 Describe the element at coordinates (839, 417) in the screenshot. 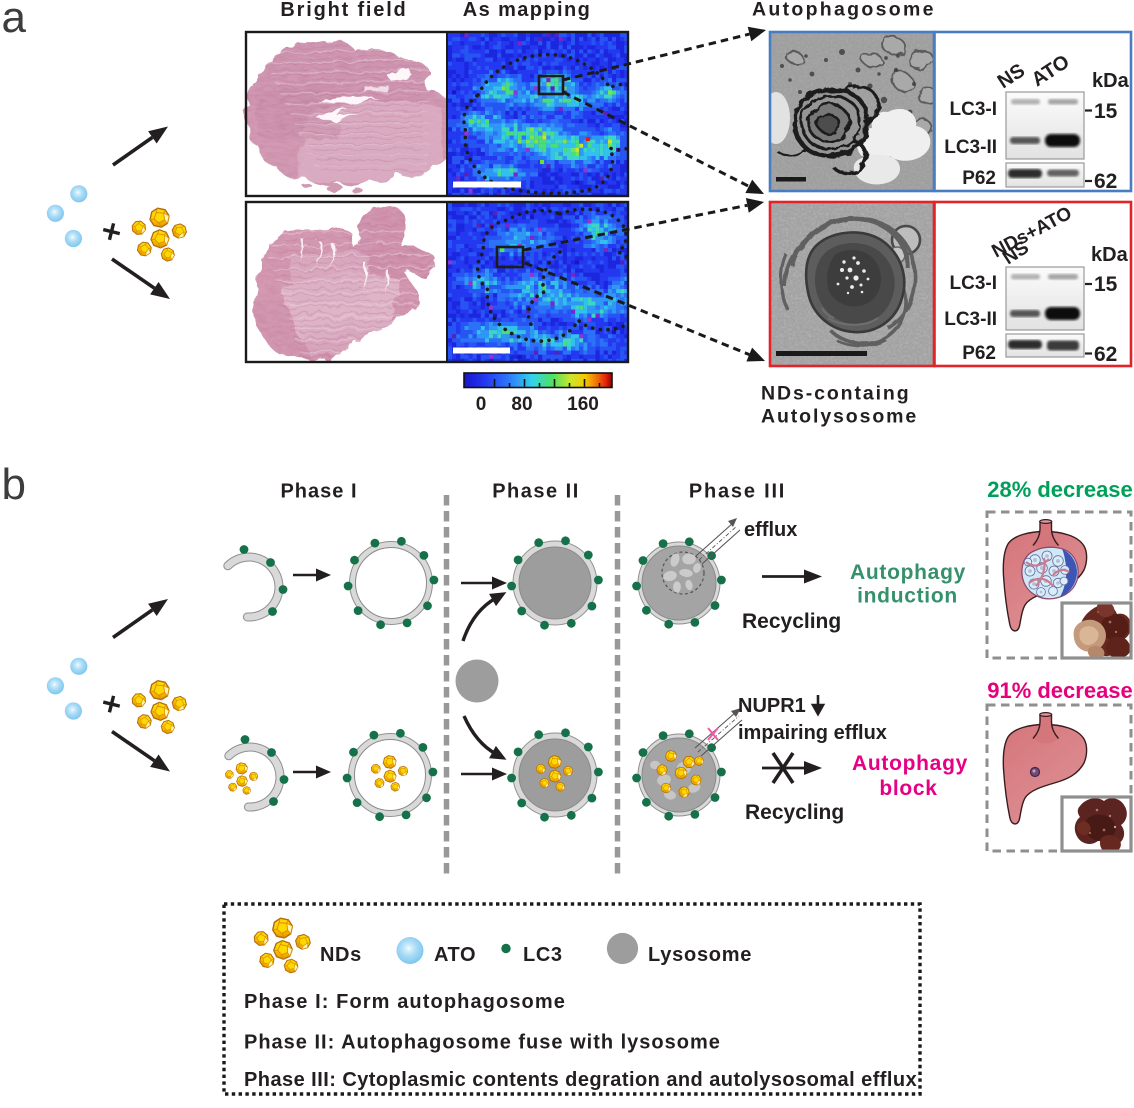

I see `svg-text: Autolysosome` at that location.